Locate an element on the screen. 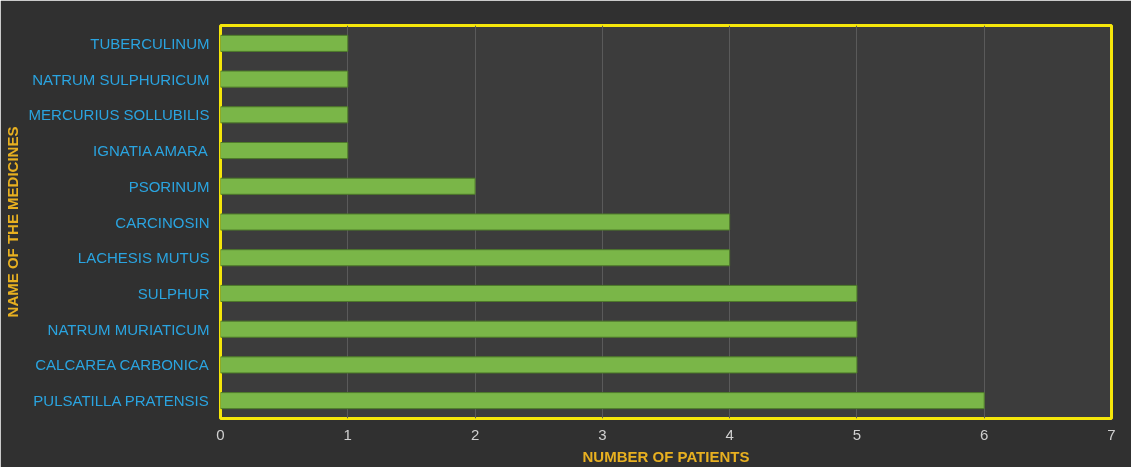 The height and width of the screenshot is (467, 1131). x-tick-label: 3 is located at coordinates (602, 434).